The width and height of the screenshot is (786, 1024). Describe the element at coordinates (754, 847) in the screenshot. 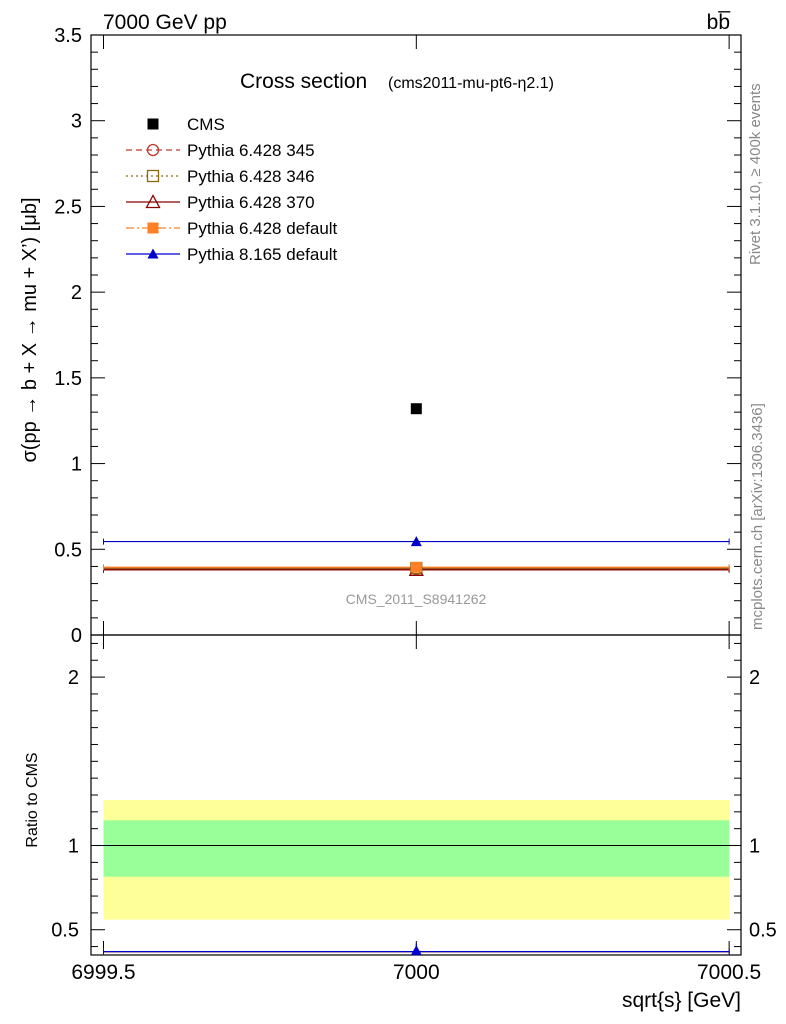

I see `ratio-y-tick-label-right: 1` at that location.